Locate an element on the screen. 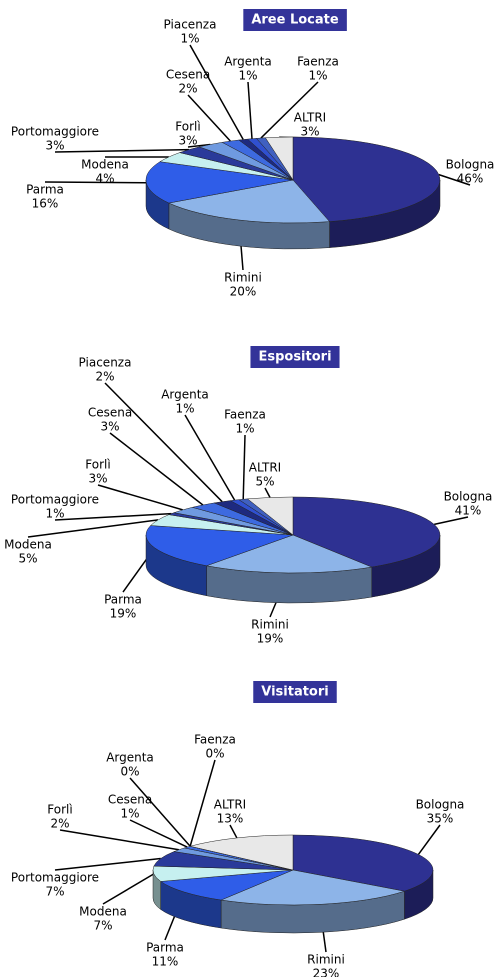 Image resolution: width=503 pixels, height=977 pixels. chart-title: Visitatori is located at coordinates (294, 692).